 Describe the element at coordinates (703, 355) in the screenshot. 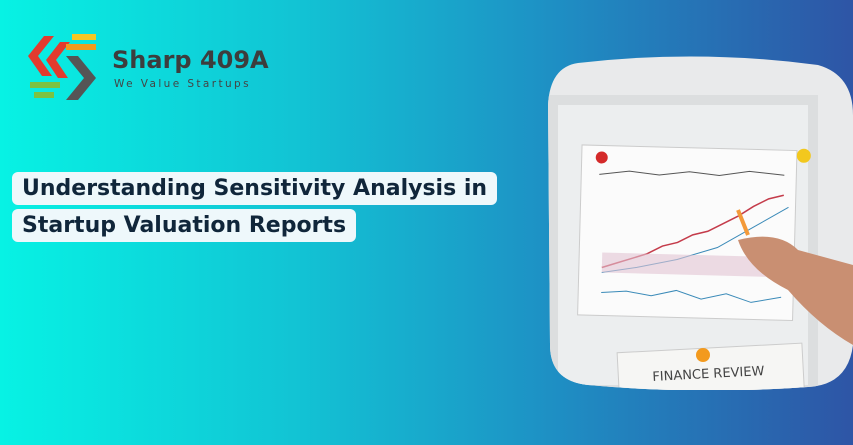

I see `pin-orange` at that location.